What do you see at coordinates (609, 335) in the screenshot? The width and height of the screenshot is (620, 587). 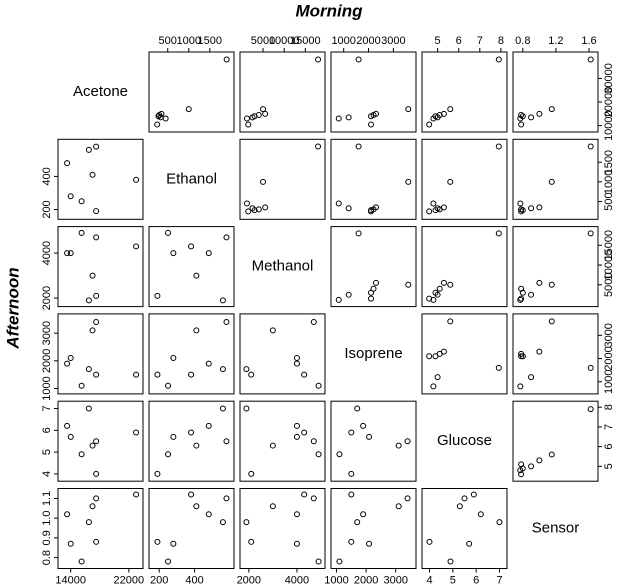 I see `y-tick-label: 3000` at bounding box center [609, 335].